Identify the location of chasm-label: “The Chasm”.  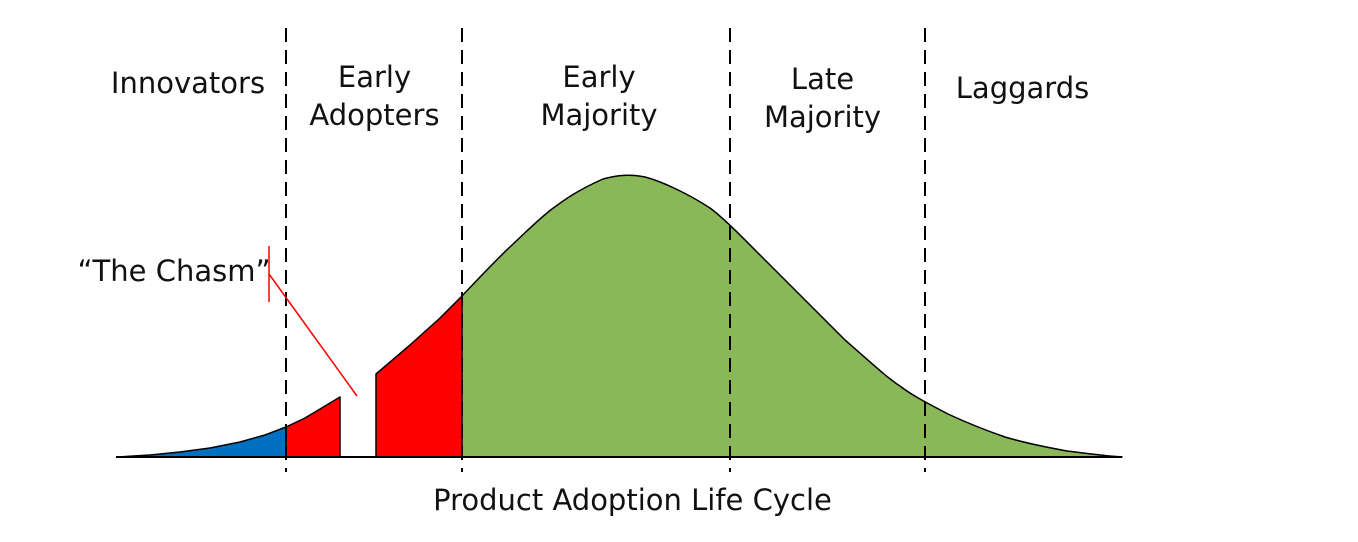
(174, 271).